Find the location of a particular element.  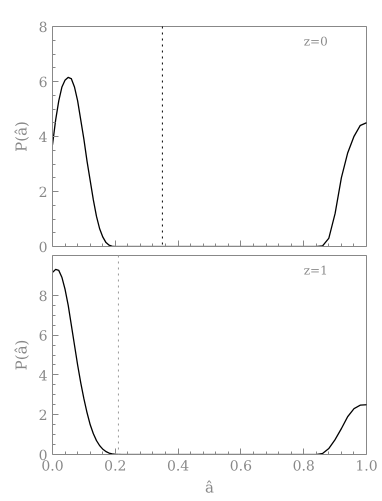

x-tick-label: 0.8 is located at coordinates (303, 466).